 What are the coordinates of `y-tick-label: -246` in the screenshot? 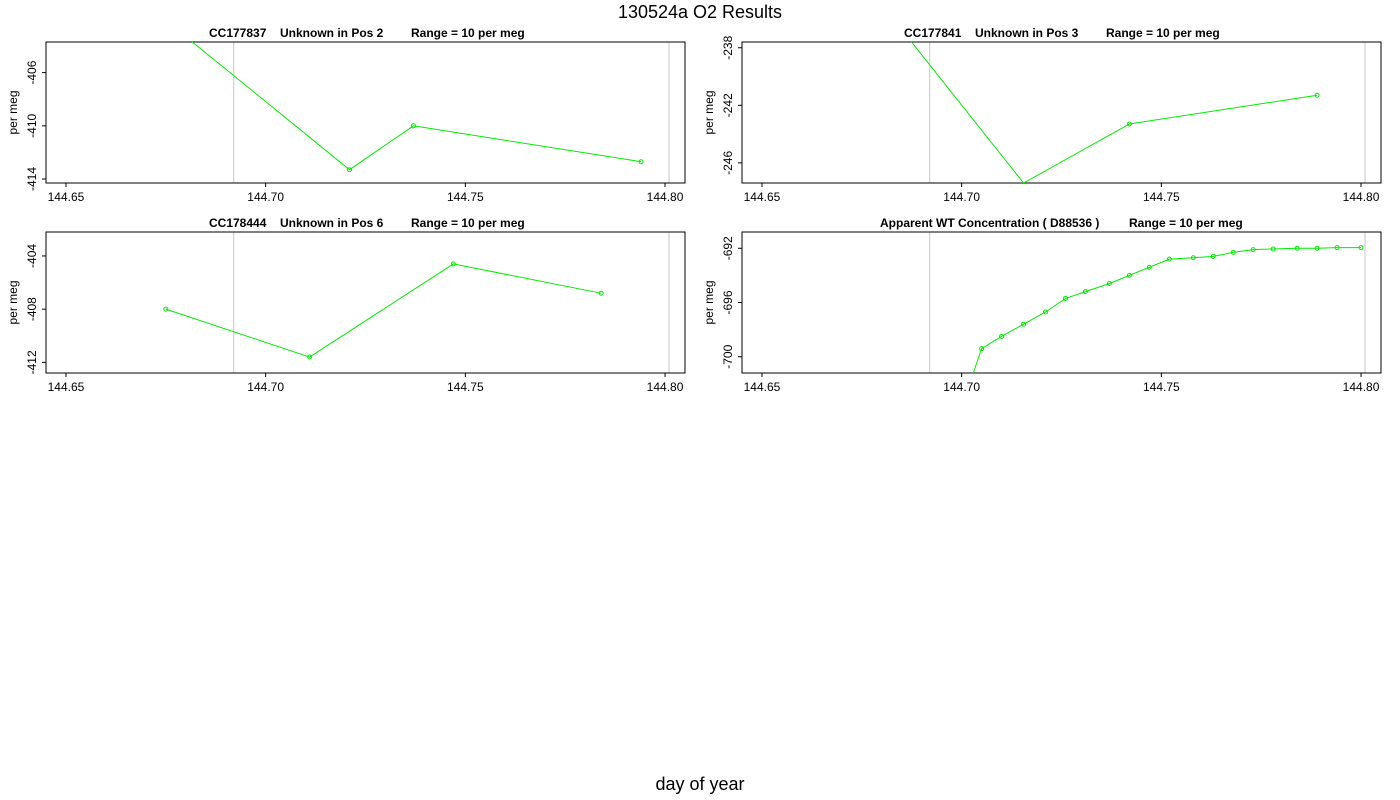 It's located at (728, 163).